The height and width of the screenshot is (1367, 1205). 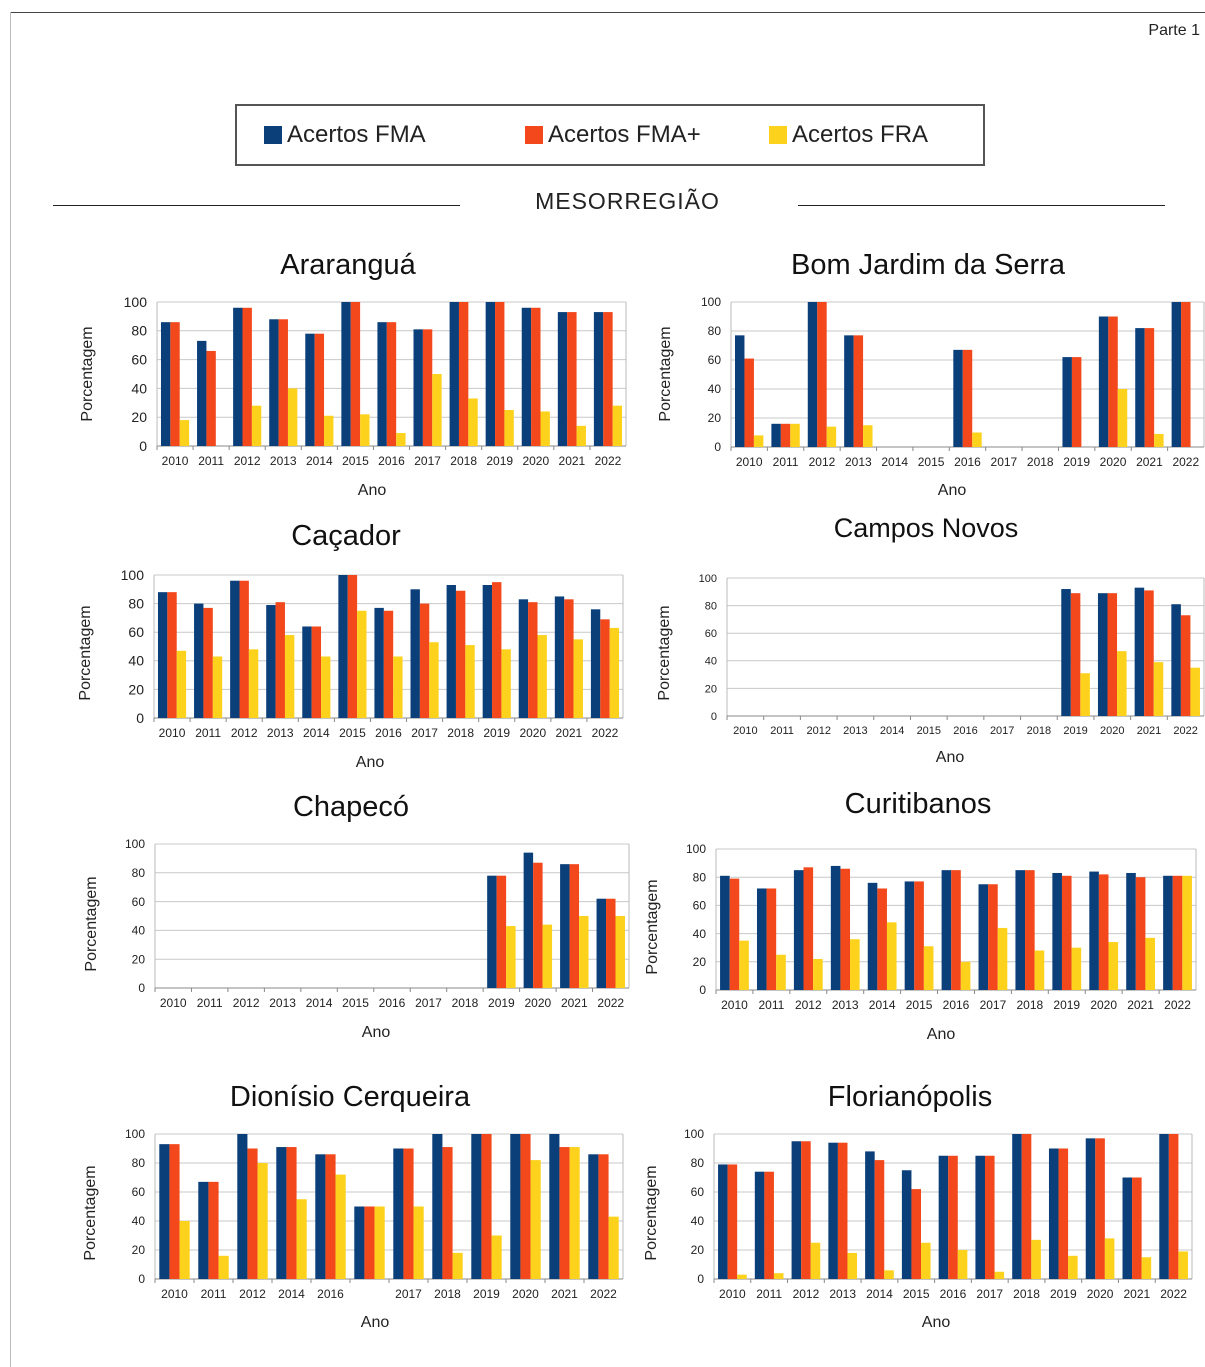 I want to click on y-tick-label: 60, so click(x=700, y=906).